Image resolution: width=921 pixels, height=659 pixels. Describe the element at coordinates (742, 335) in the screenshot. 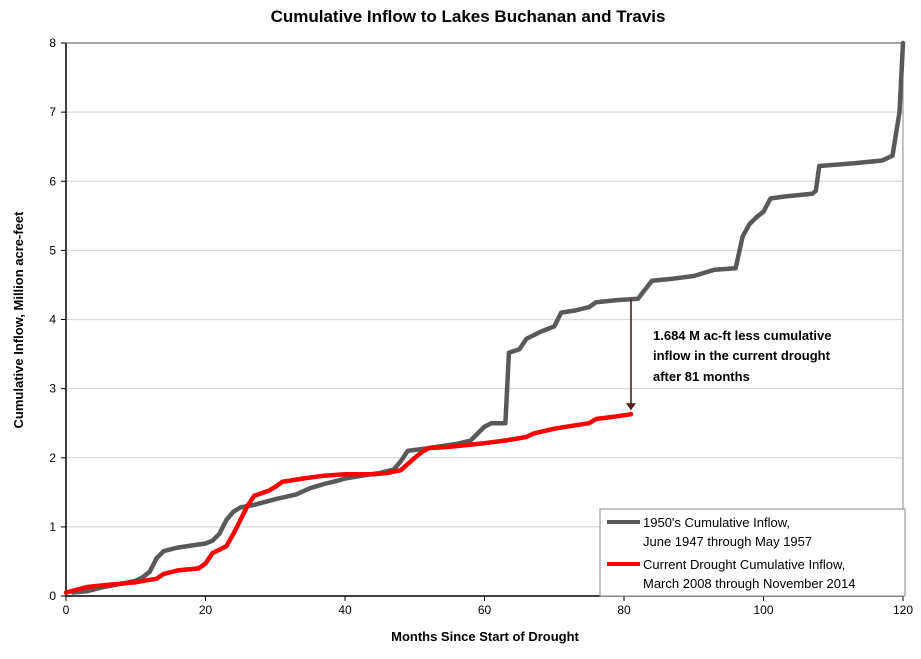

I see `annotation-line-1: 1.684 M ac-ft less cumulative` at that location.